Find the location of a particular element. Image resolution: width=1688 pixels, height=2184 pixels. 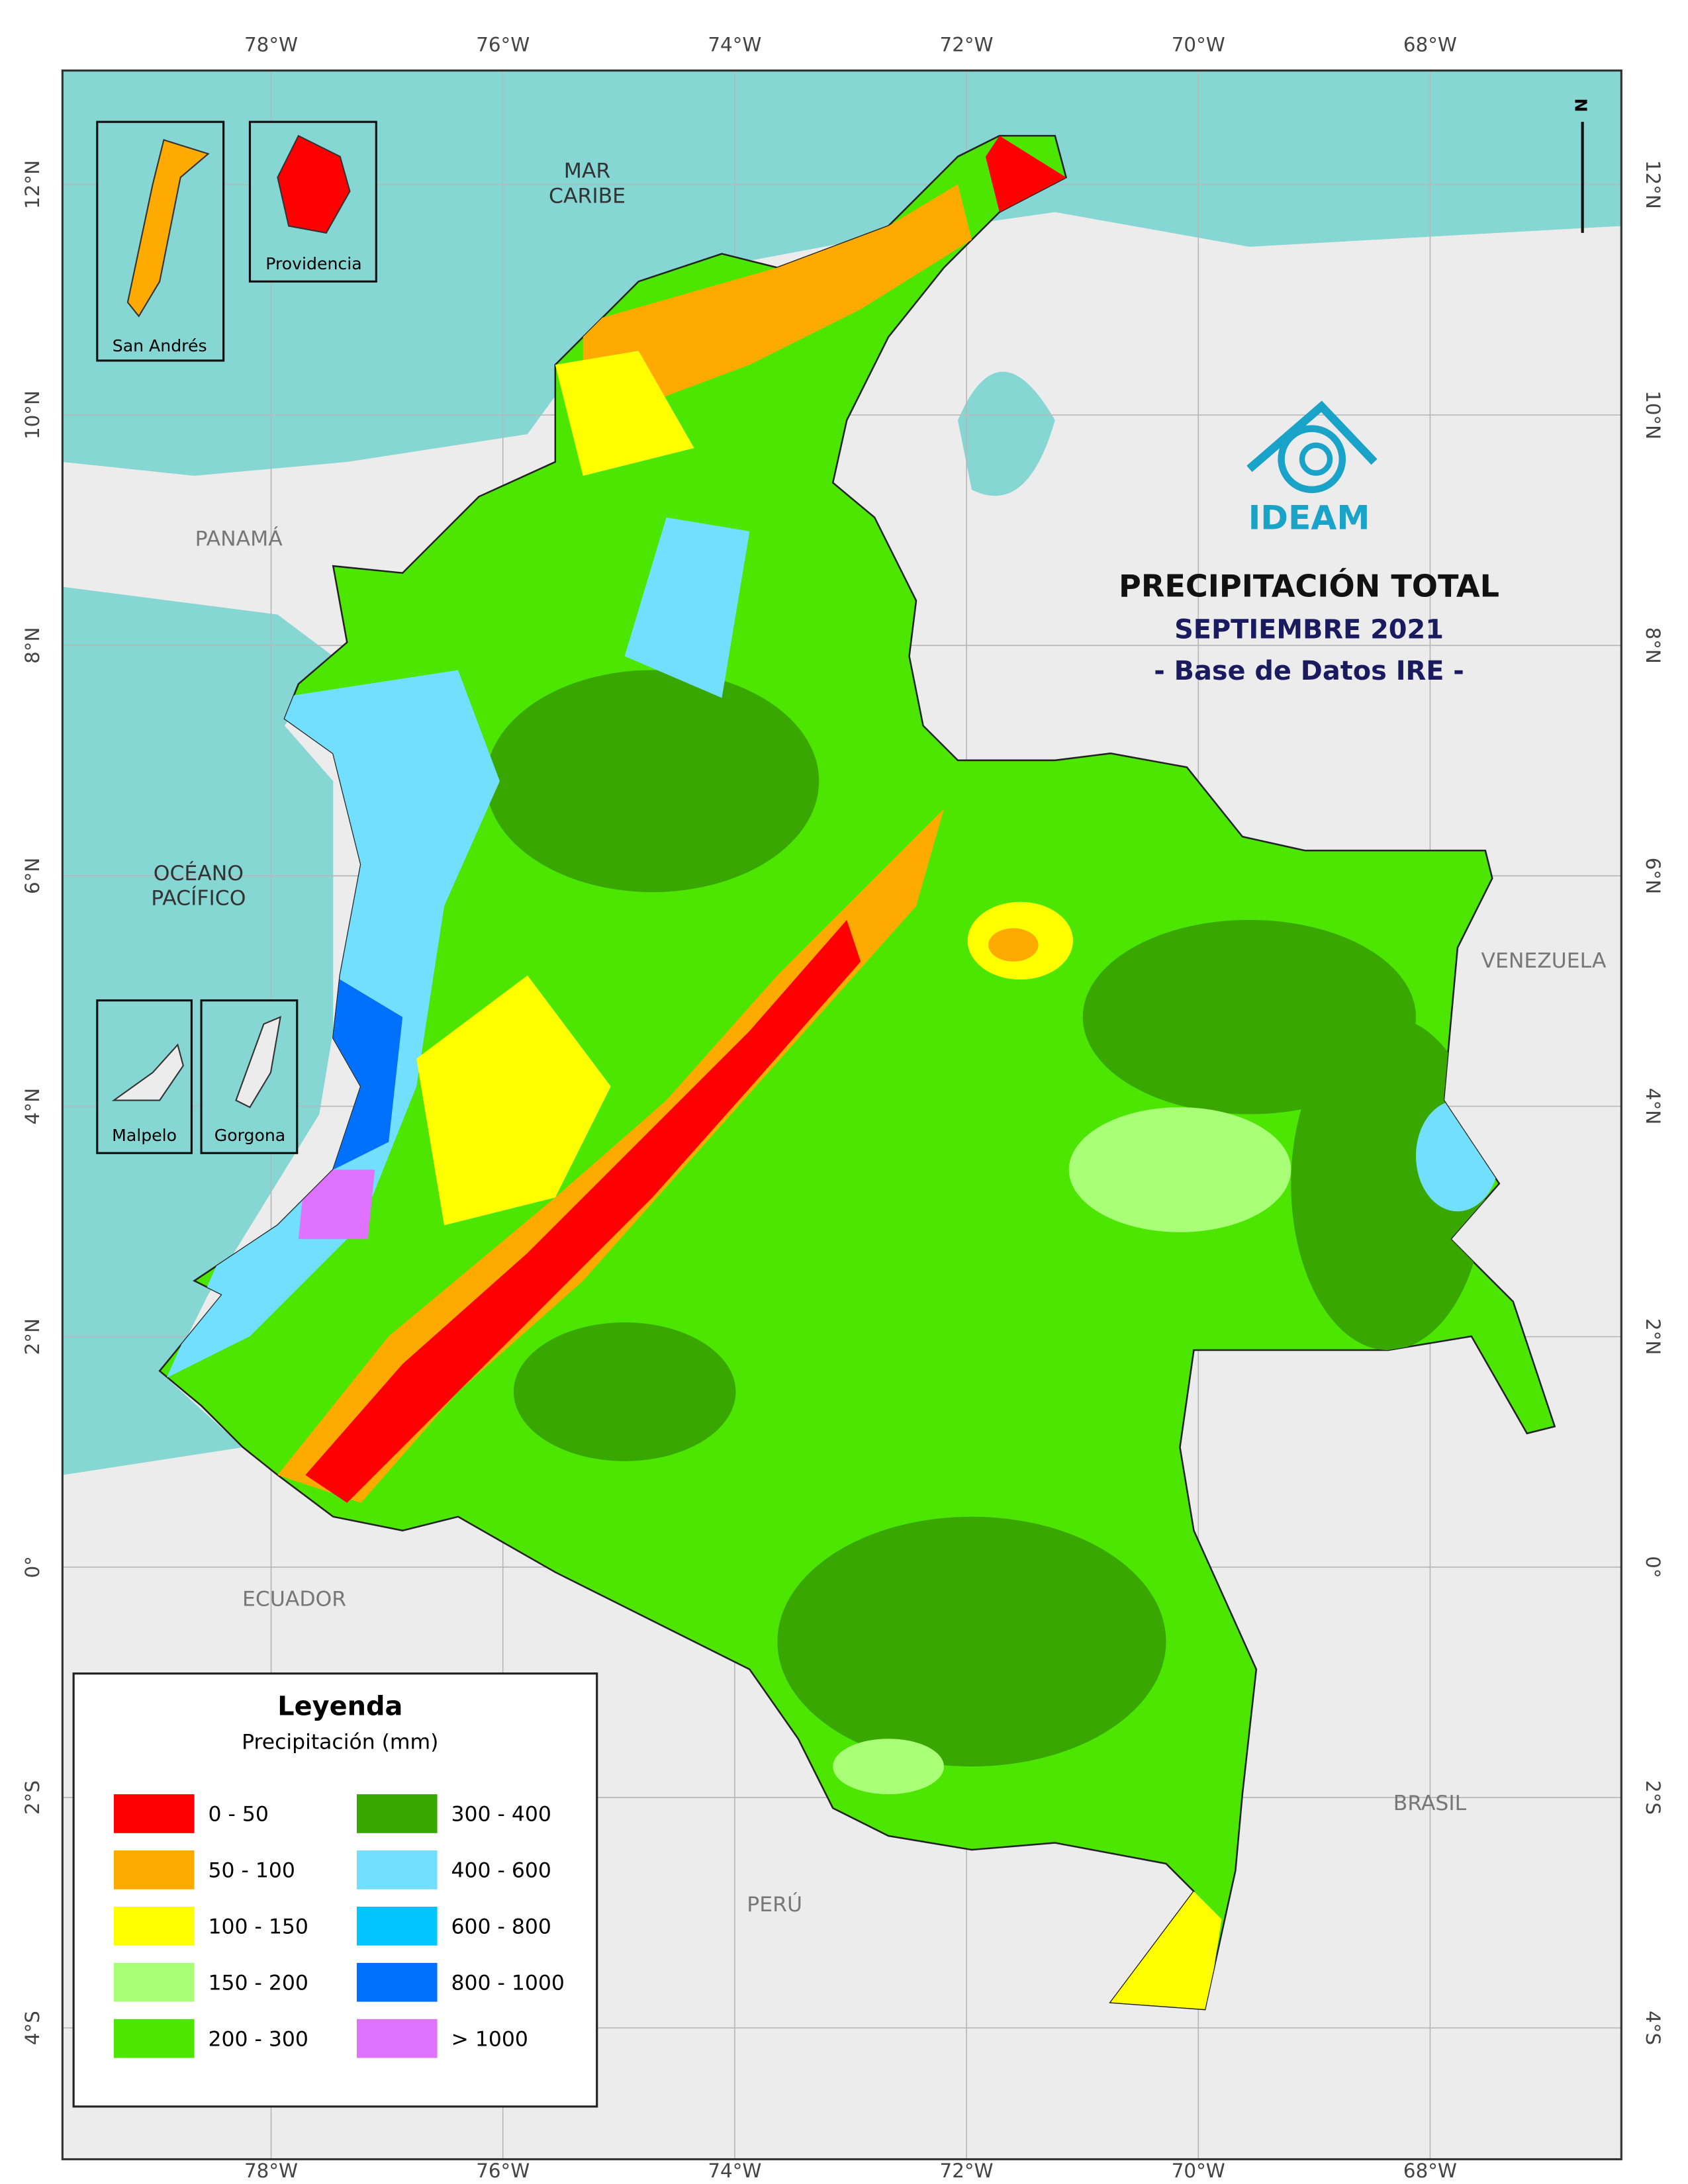

place-label: BRASIL is located at coordinates (1430, 1803).